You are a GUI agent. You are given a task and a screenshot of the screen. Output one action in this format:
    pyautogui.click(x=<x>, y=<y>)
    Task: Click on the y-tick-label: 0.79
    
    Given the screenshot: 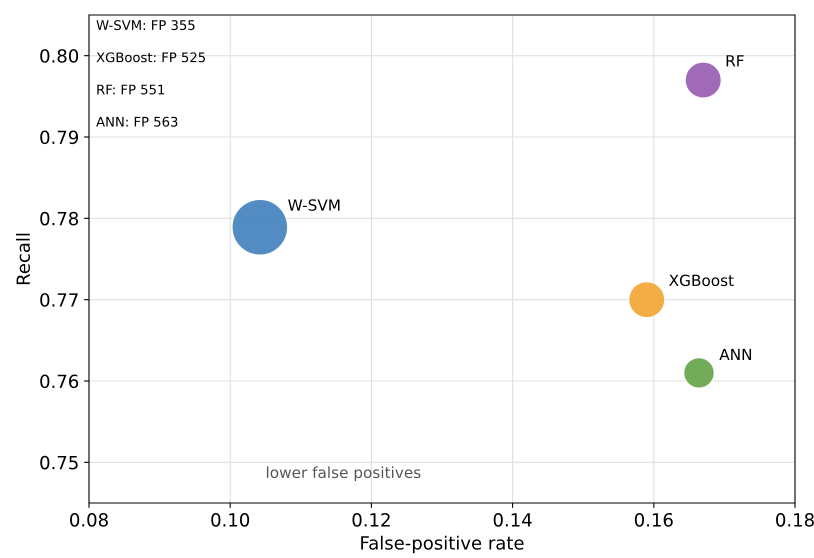 What is the action you would take?
    pyautogui.click(x=59, y=137)
    